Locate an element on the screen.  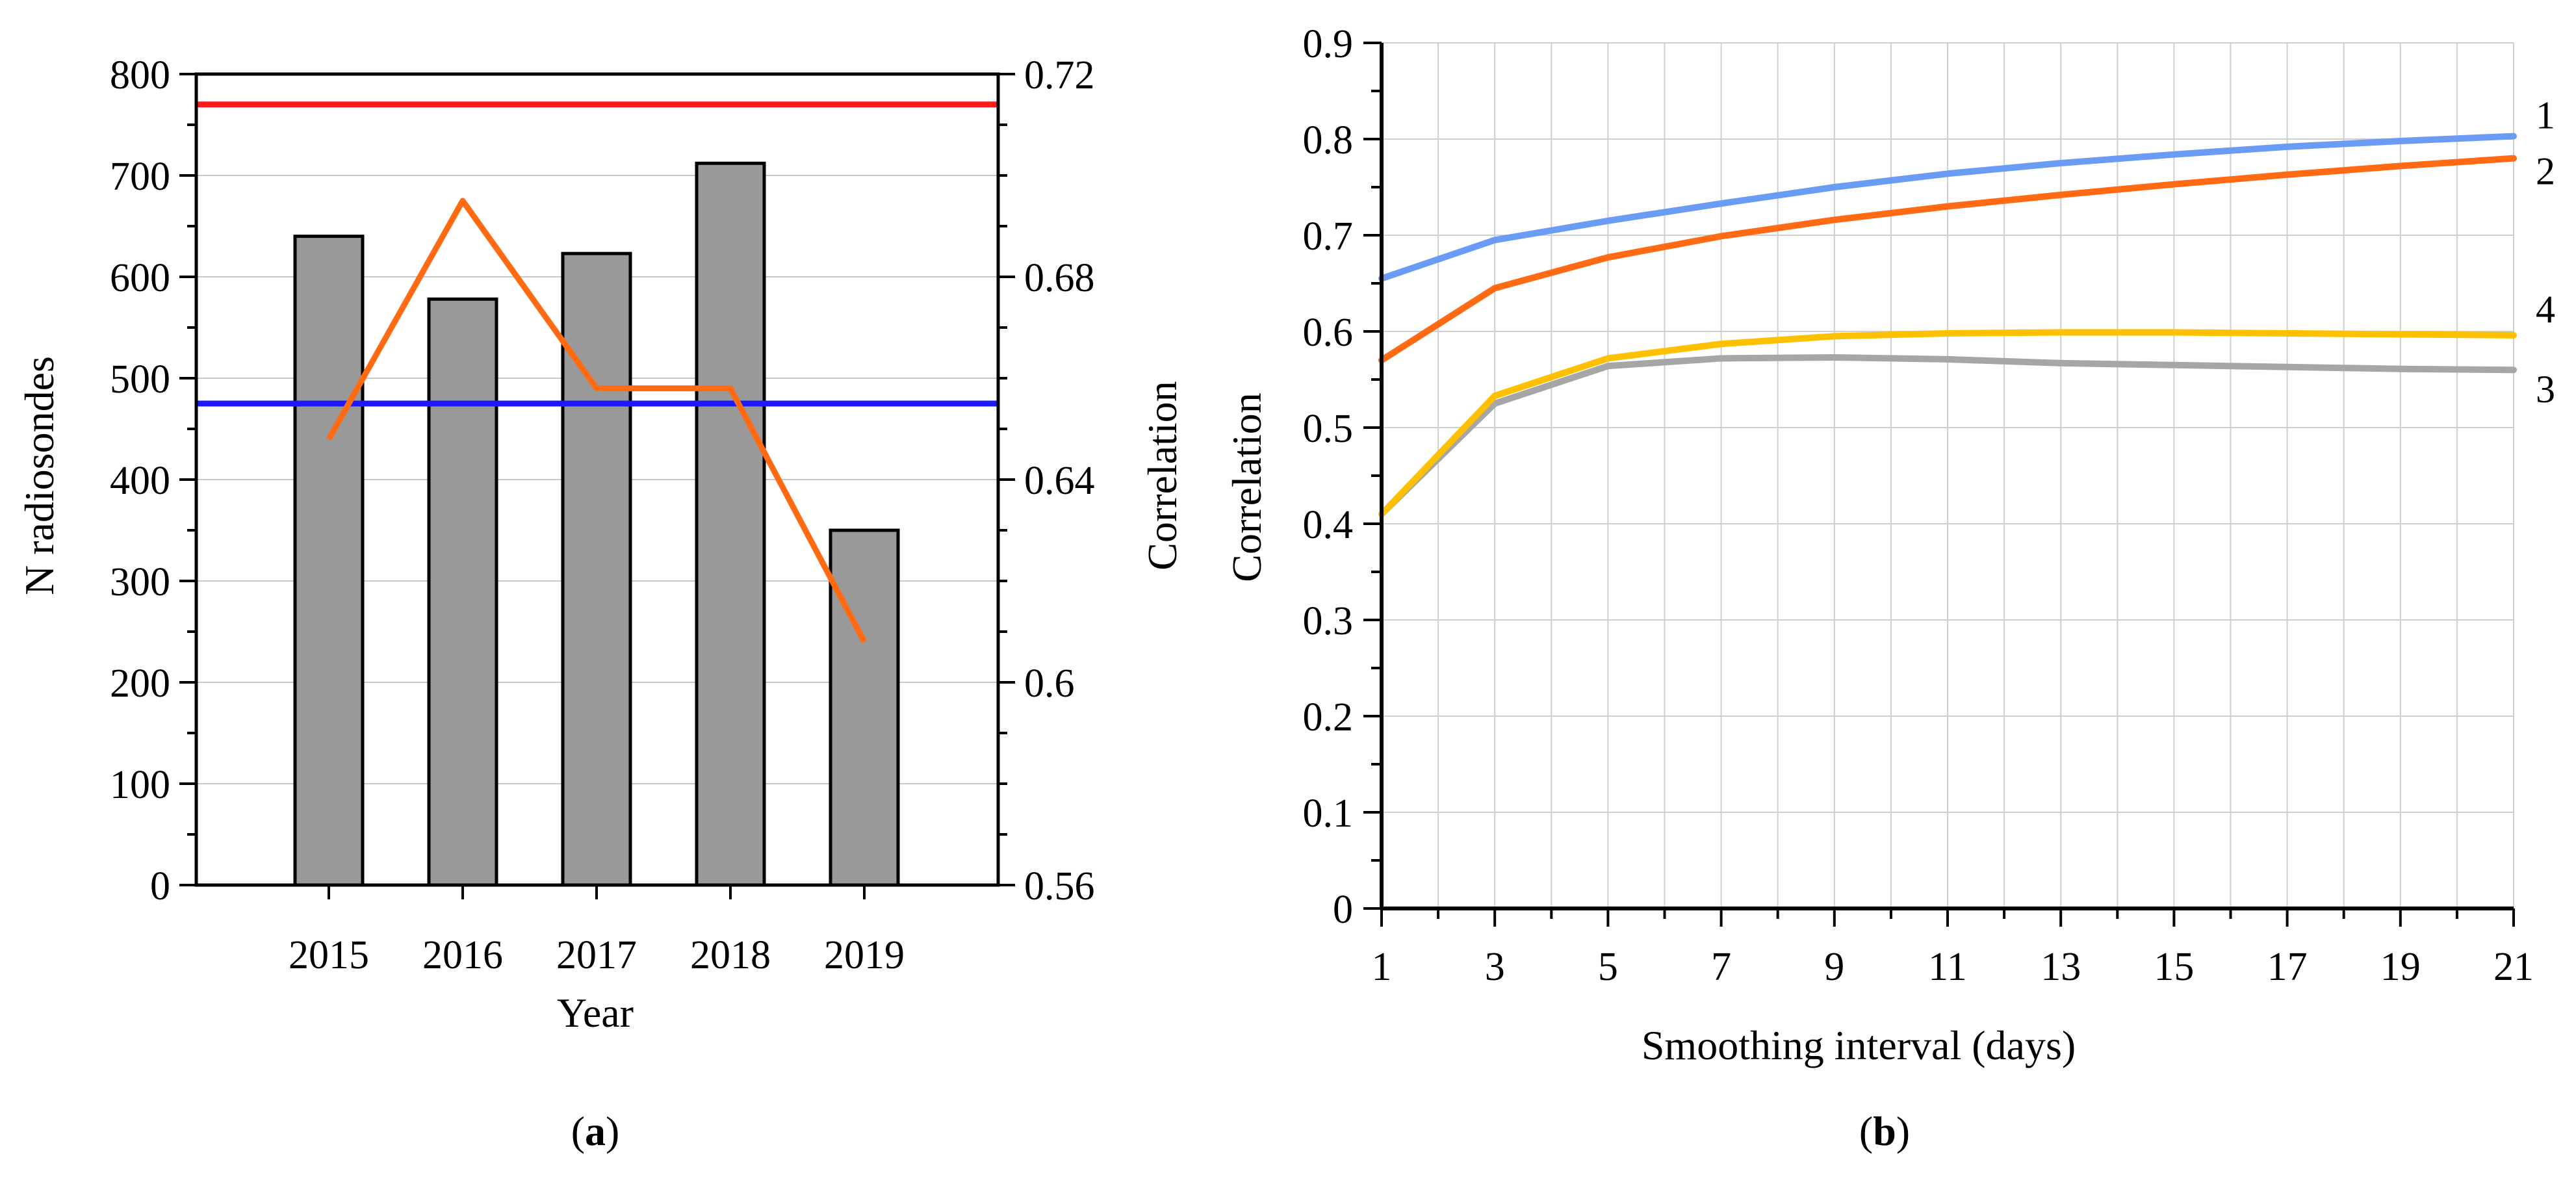
bar-2016 is located at coordinates (462, 592).